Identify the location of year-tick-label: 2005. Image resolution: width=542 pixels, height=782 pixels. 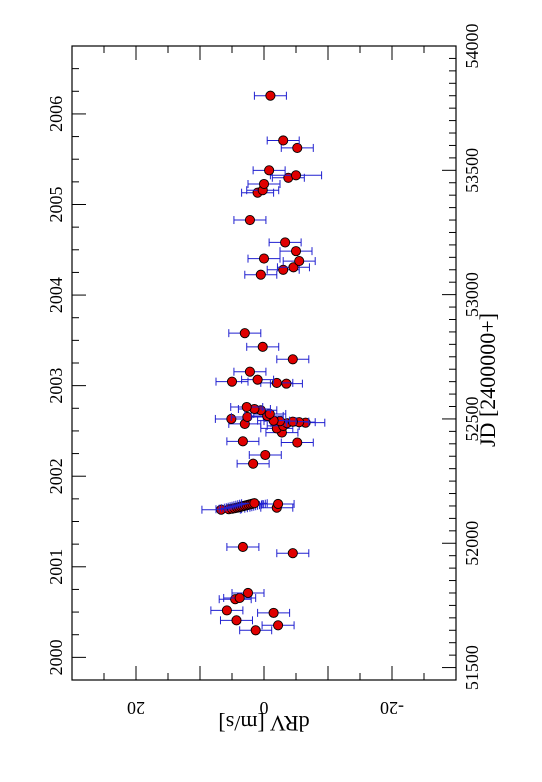
(56, 205).